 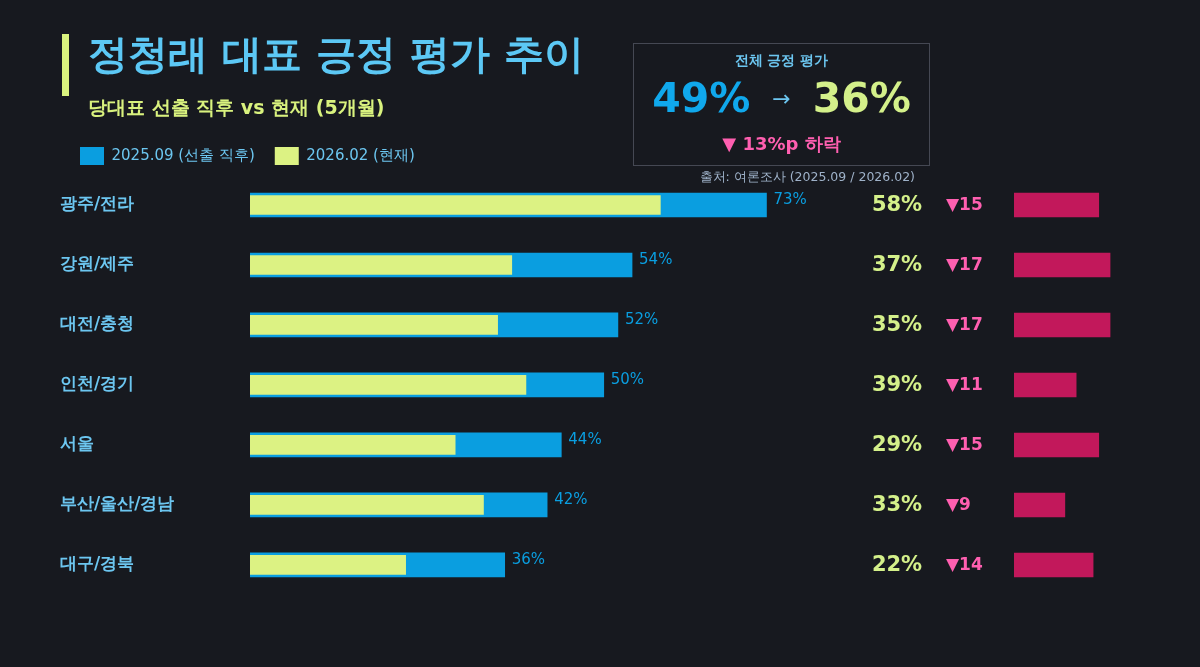 I want to click on data-label: 33%, so click(x=897, y=504).